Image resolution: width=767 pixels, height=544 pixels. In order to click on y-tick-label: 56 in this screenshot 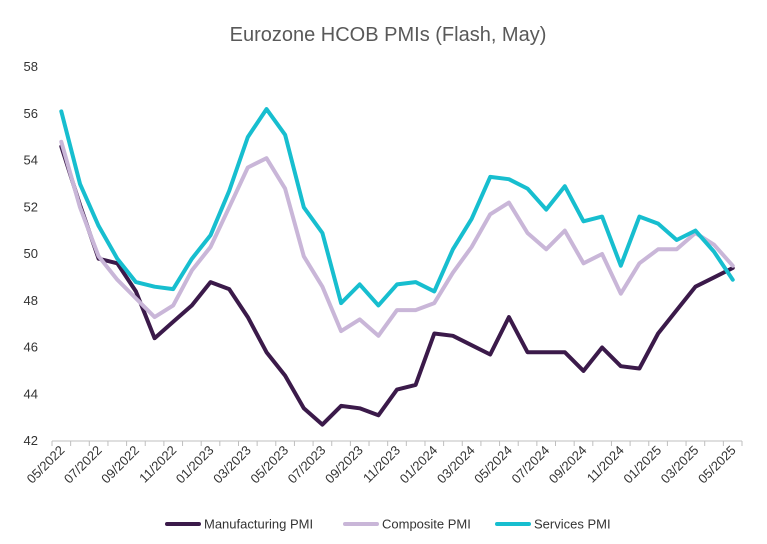, I will do `click(31, 113)`.